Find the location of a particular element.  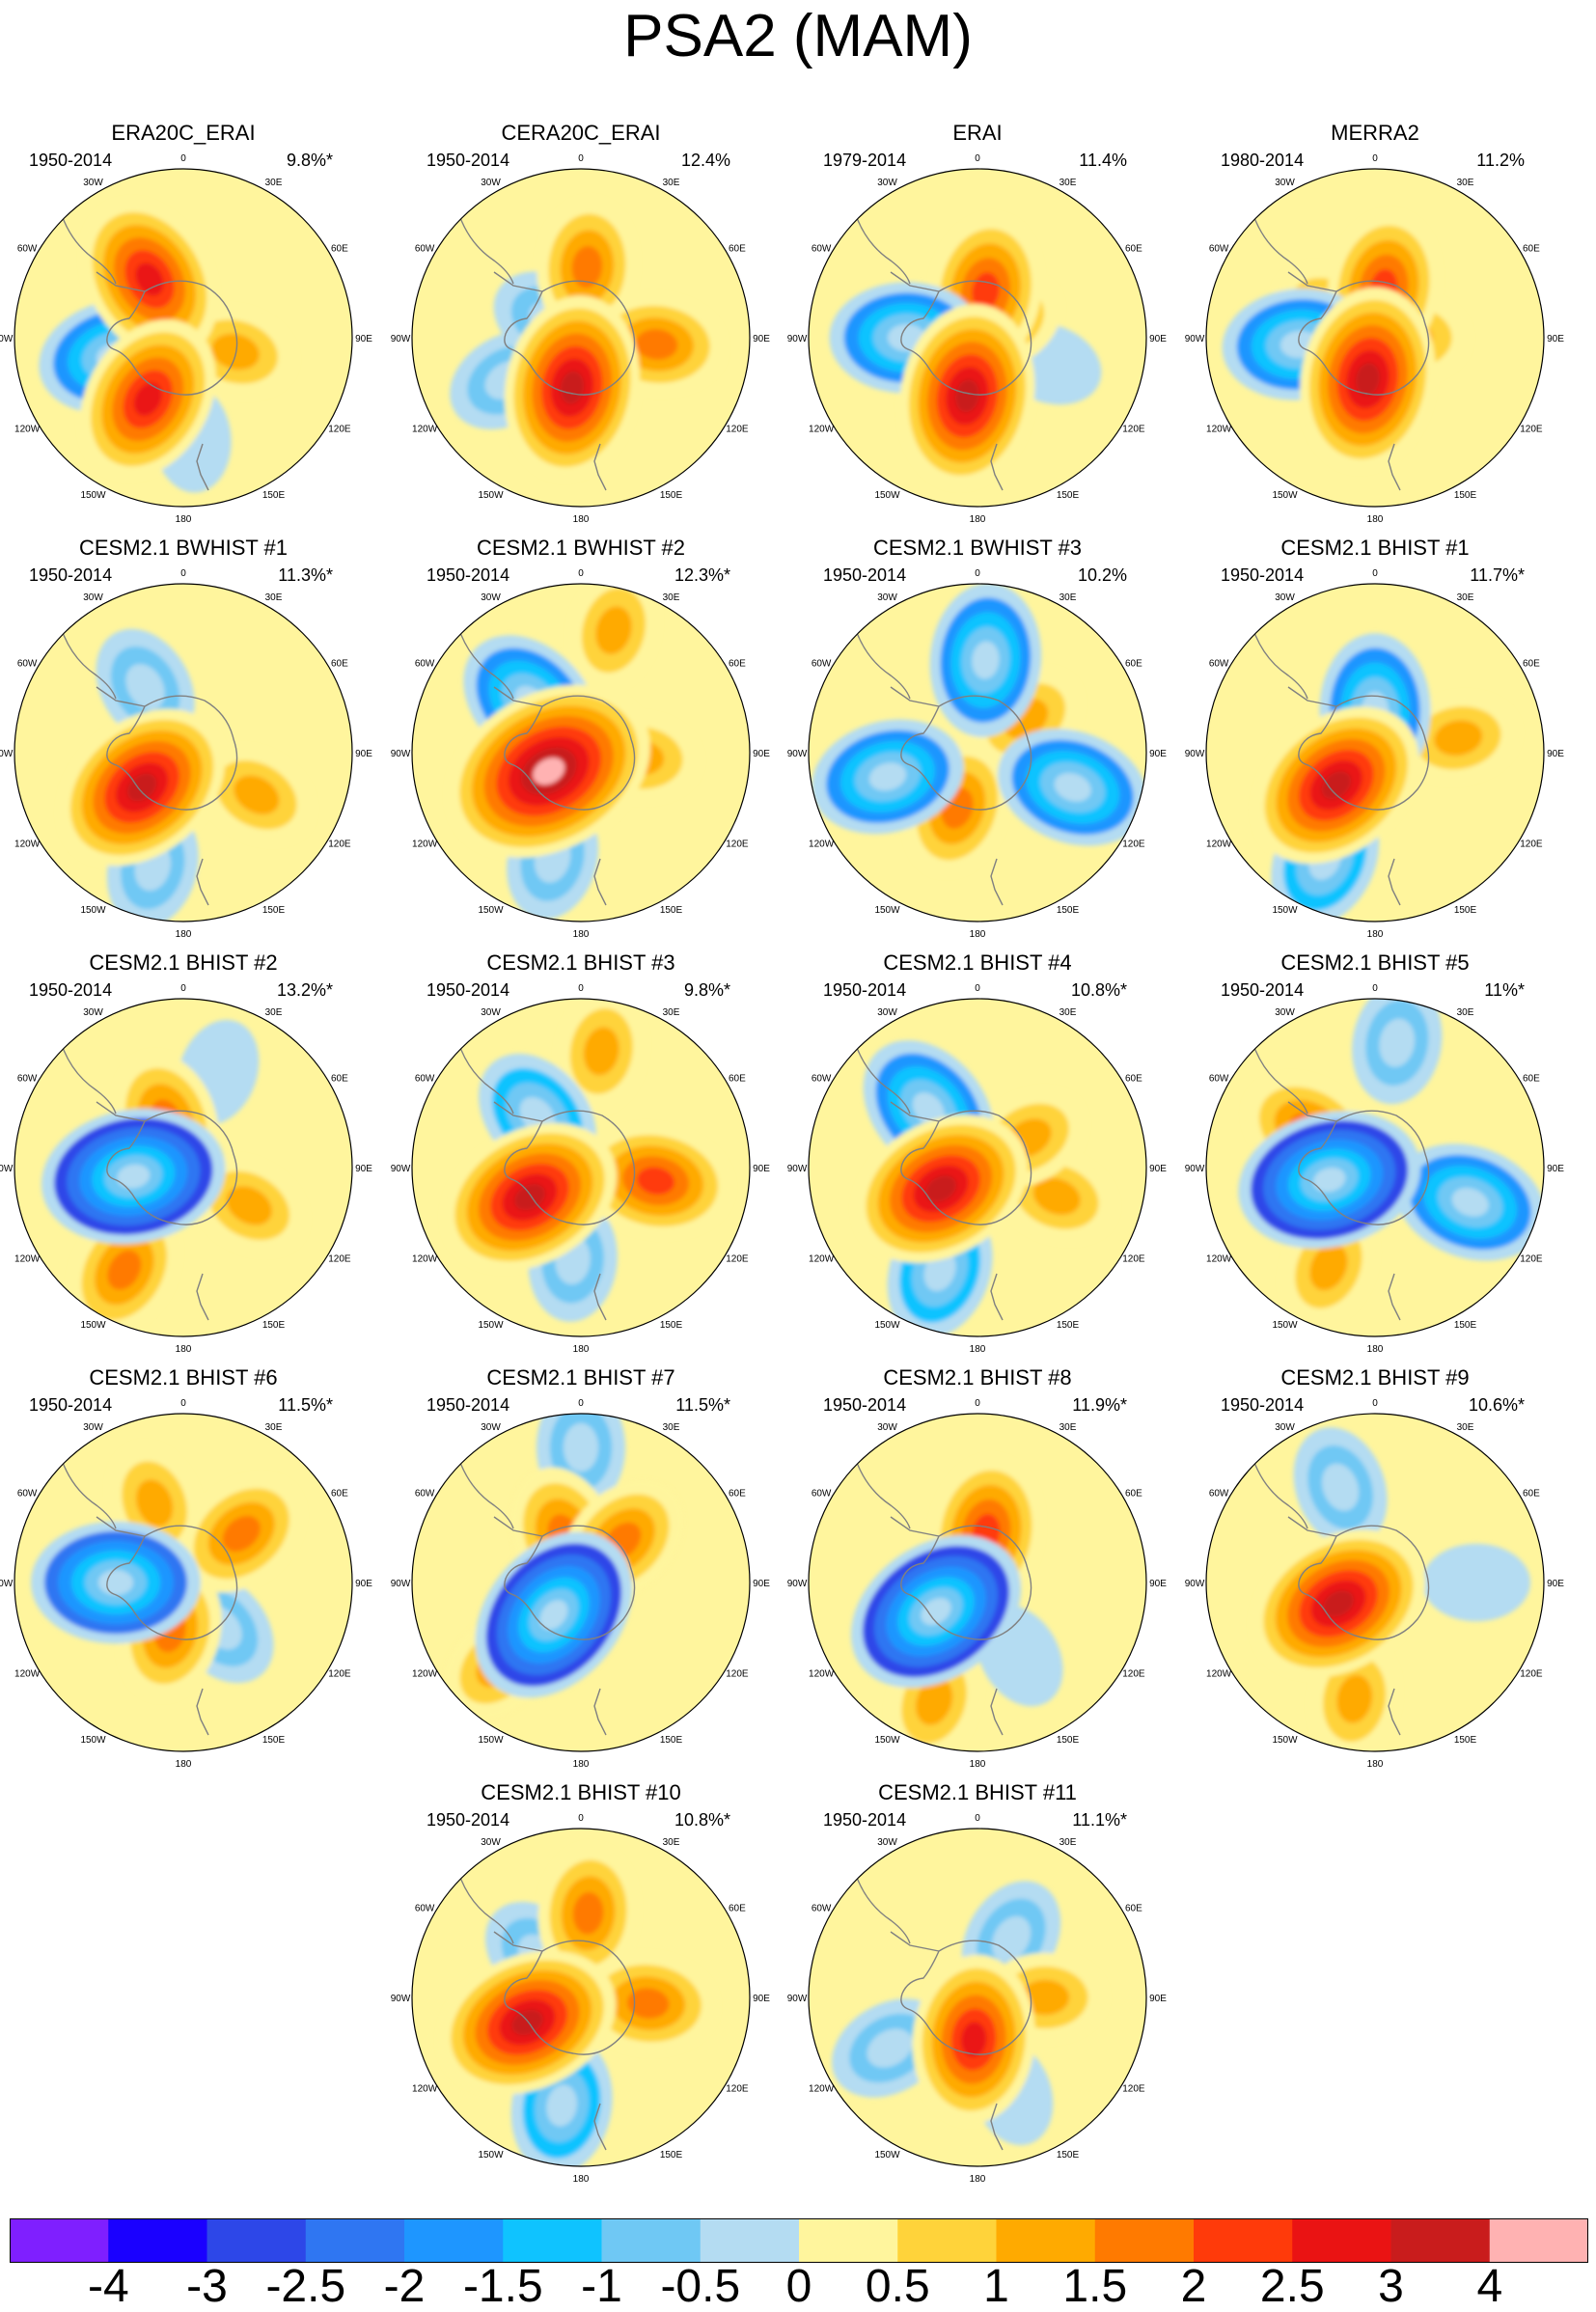

panel-title: CESM2.1 BHIST #7 is located at coordinates (581, 1377).